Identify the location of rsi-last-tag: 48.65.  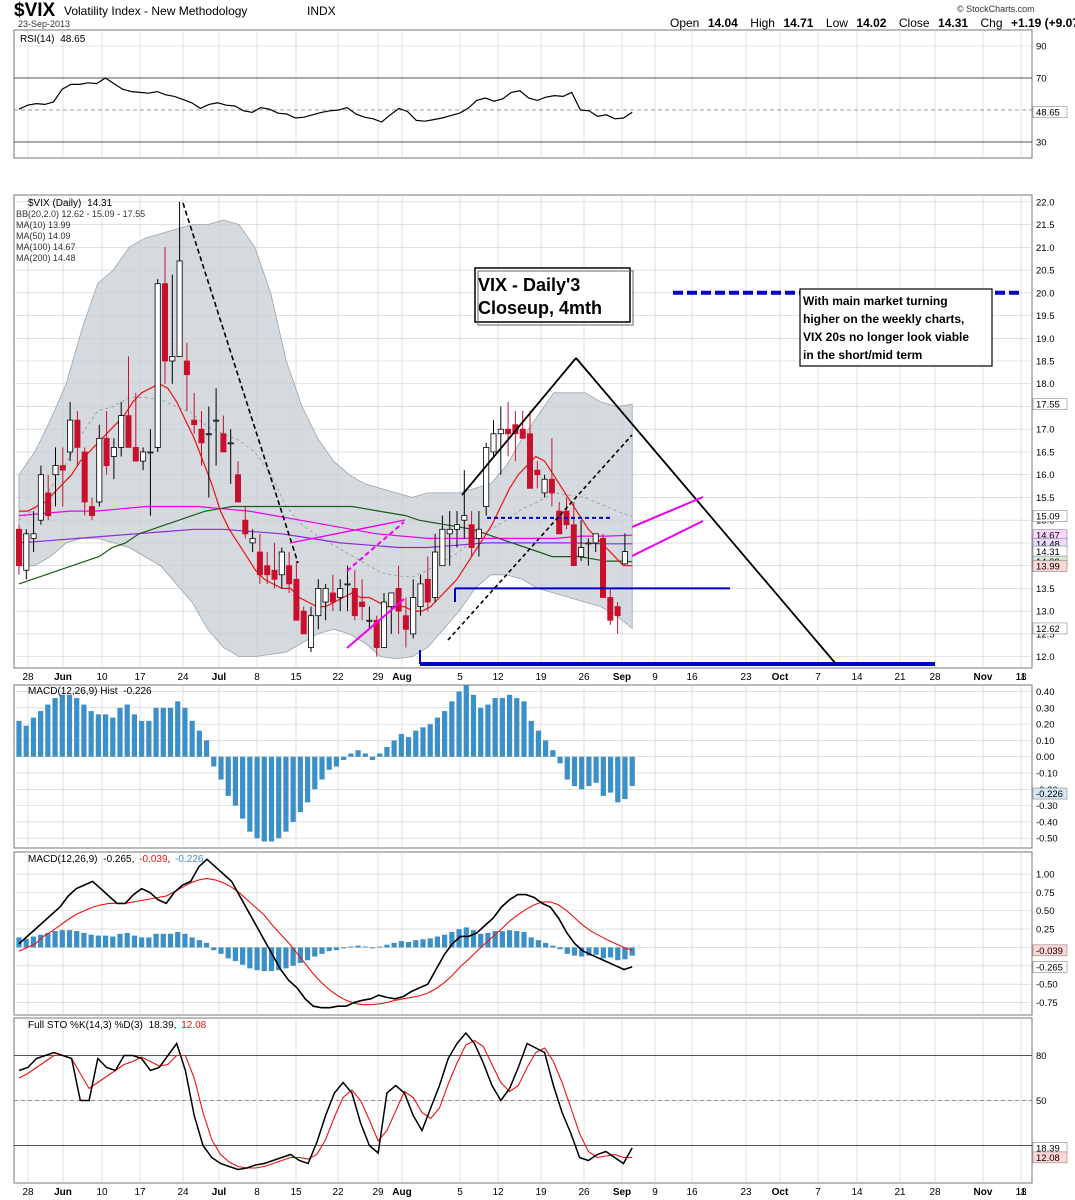
(1048, 113).